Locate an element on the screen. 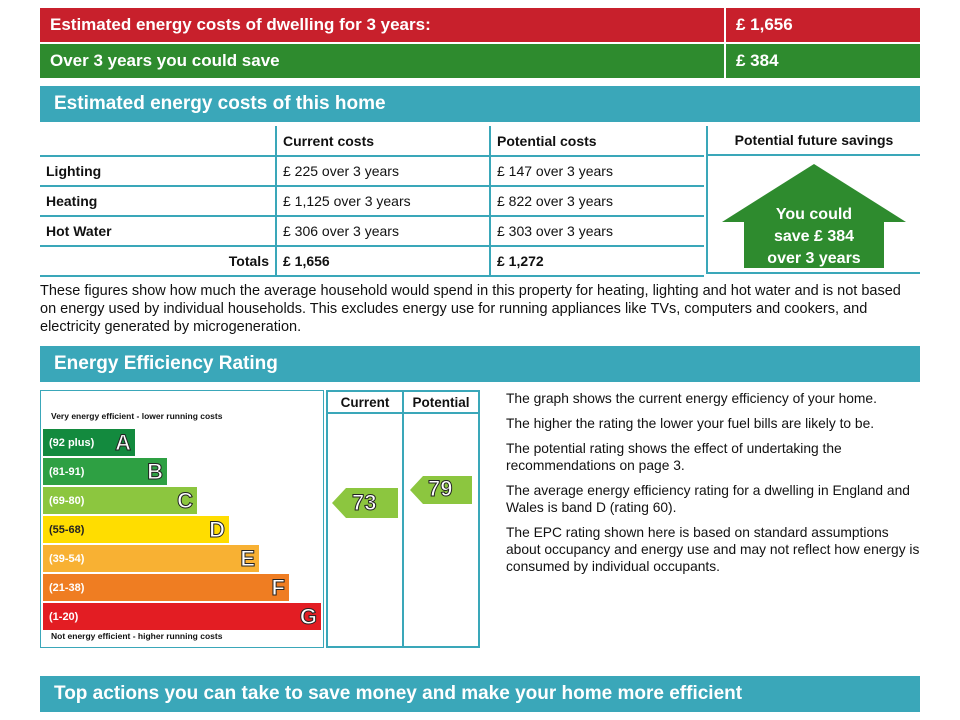 Image resolution: width=960 pixels, height=720 pixels. savings-label: Over 3 years you could save is located at coordinates (165, 60).